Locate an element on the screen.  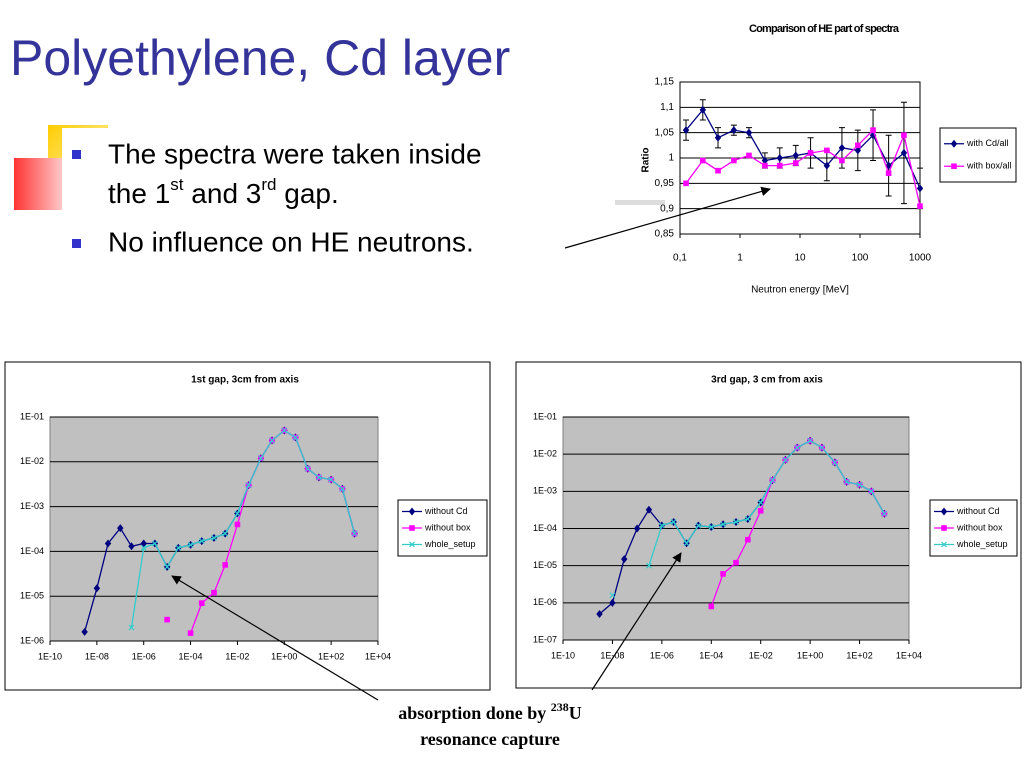
legend-label: with box/all is located at coordinates (989, 166).